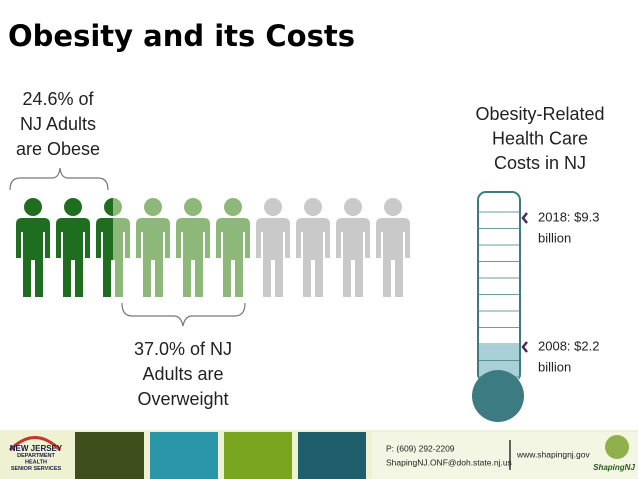  I want to click on pictogram, so click(213, 247).